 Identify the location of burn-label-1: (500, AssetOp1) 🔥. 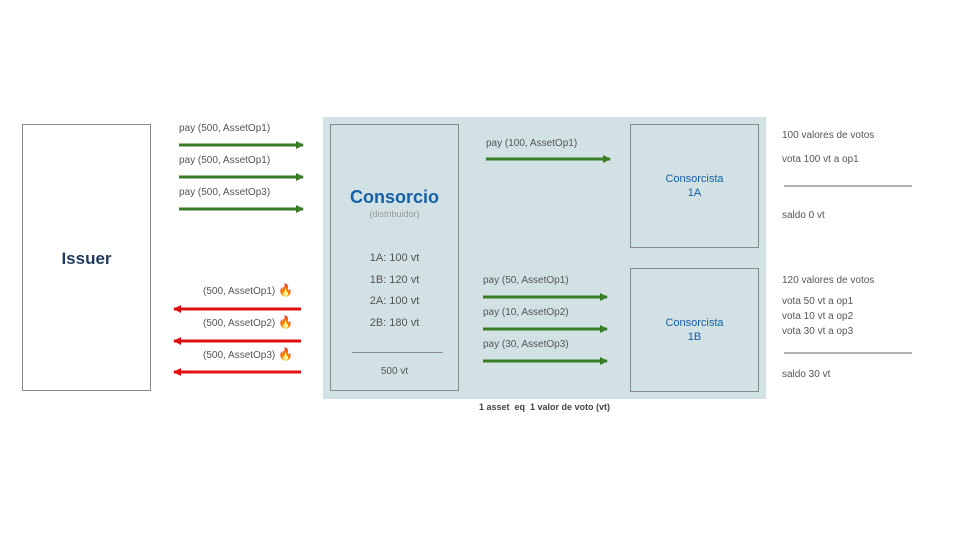
(248, 290).